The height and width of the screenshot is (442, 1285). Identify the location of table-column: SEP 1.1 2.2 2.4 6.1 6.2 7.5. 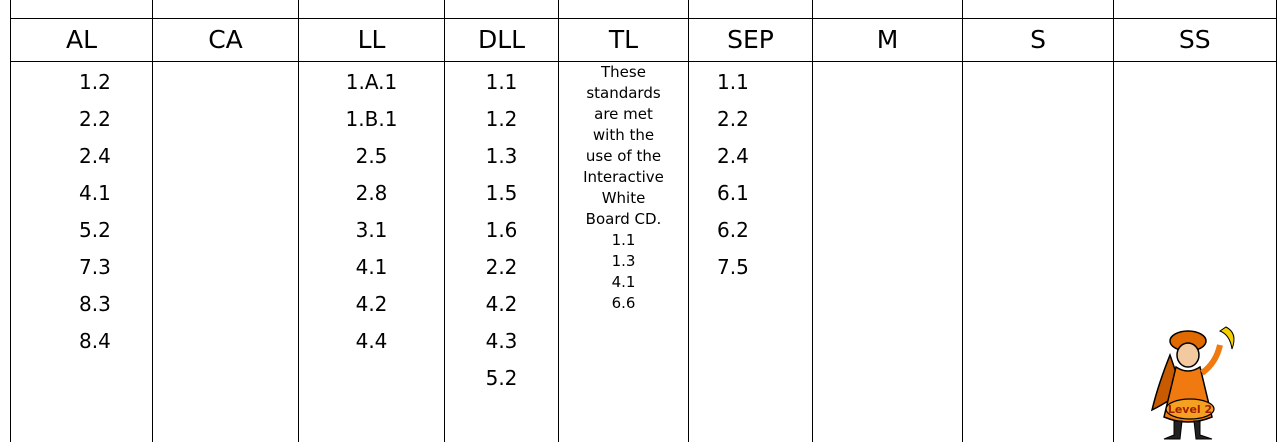
(750, 221).